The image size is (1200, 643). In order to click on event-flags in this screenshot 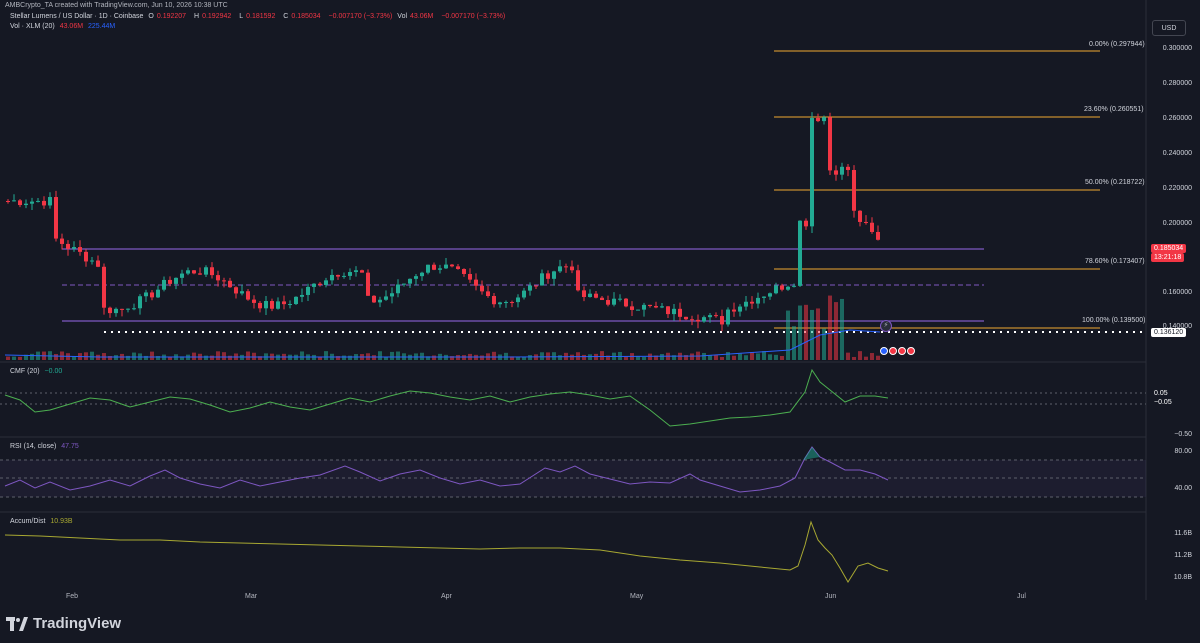, I will do `click(897, 351)`.